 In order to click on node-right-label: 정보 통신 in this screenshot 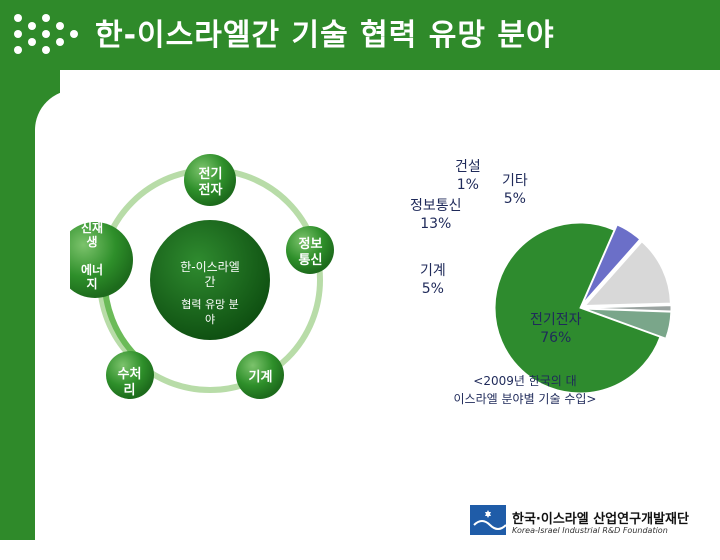, I will do `click(310, 252)`.